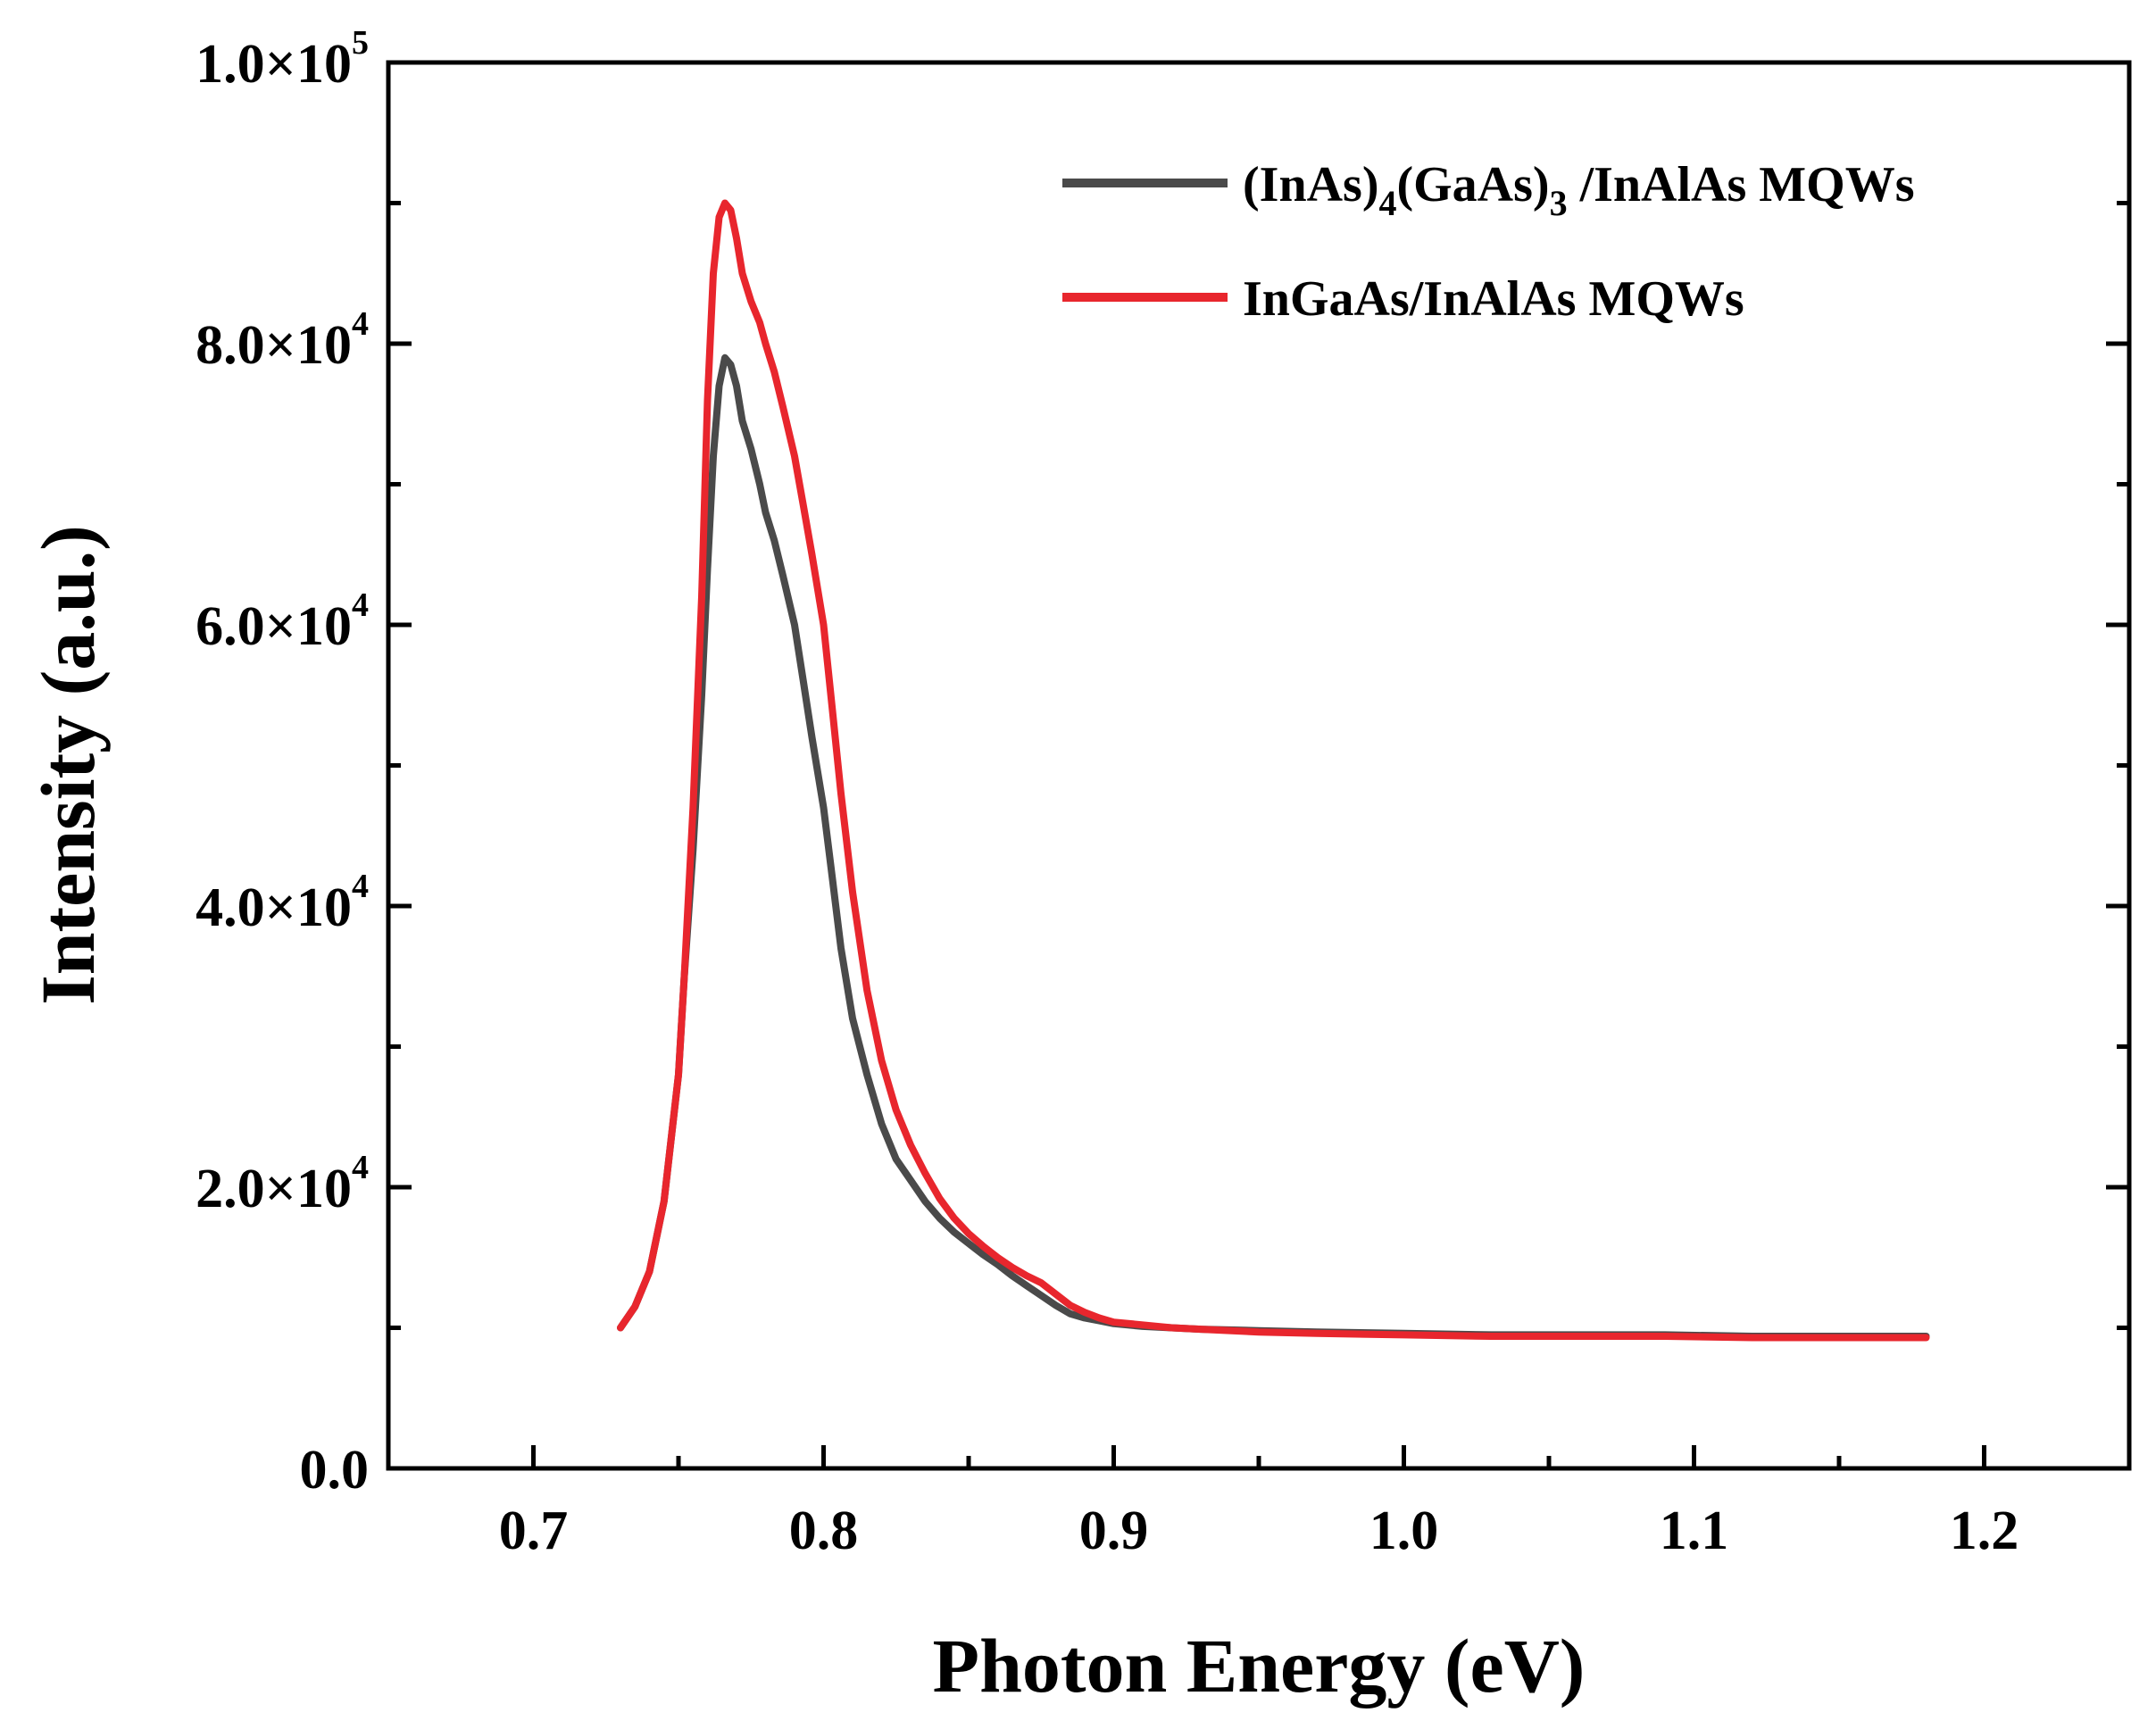 This screenshot has height=1721, width=2156. What do you see at coordinates (824, 1531) in the screenshot?
I see `x-tick-label-1: 0.8` at bounding box center [824, 1531].